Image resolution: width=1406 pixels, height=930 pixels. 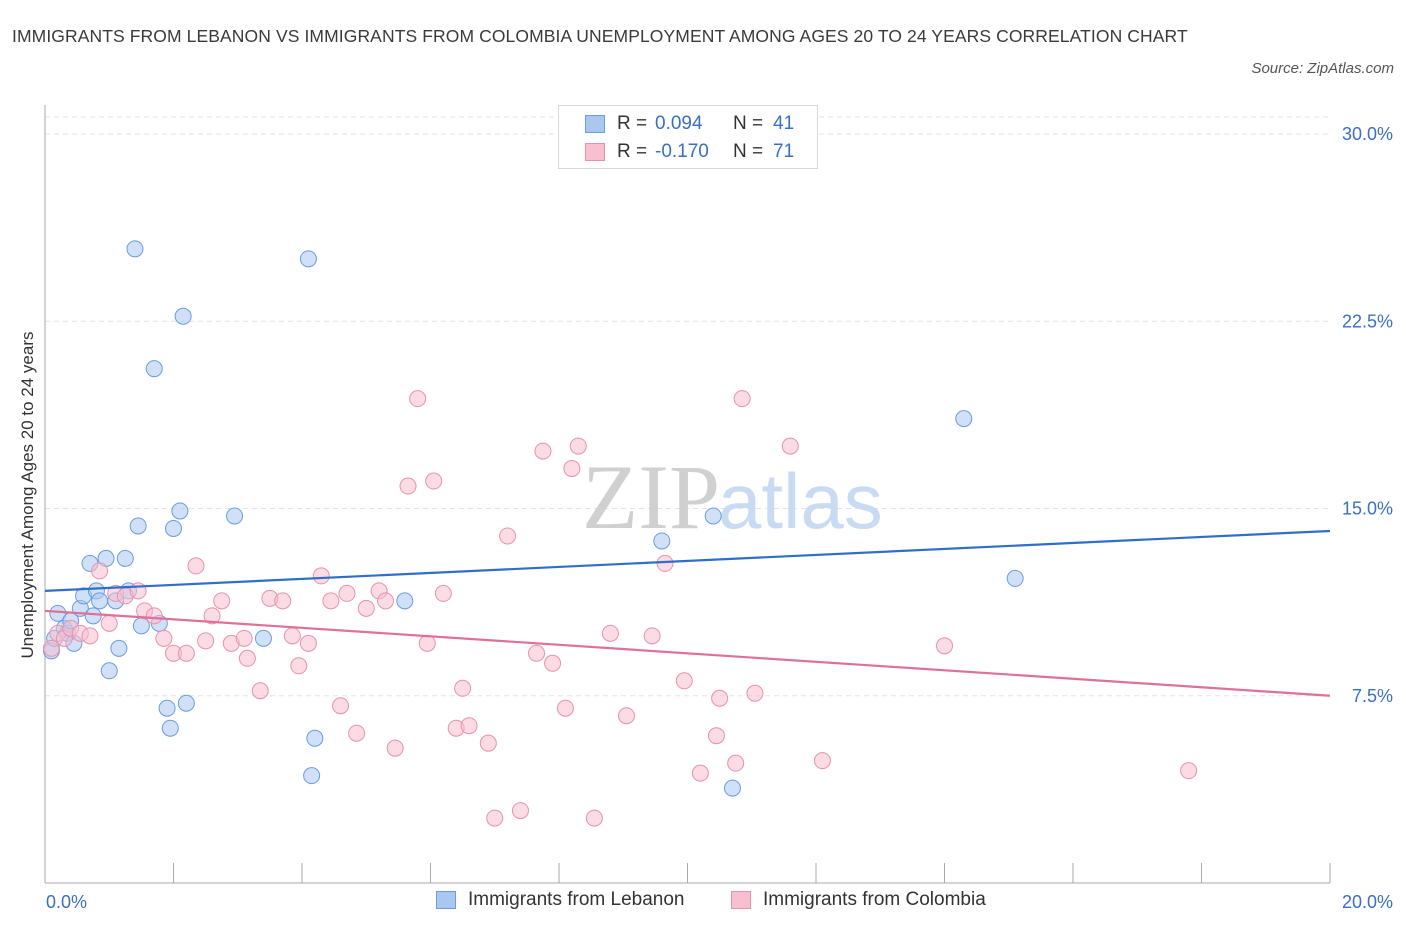 What do you see at coordinates (576, 899) in the screenshot?
I see `legend-label-lebanon: Immigrants from Lebanon` at bounding box center [576, 899].